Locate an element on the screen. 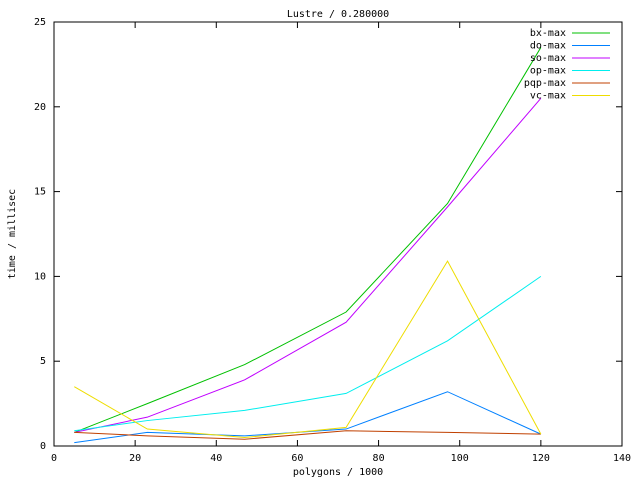 This screenshot has height=480, width=640. y-tick-label: 5 is located at coordinates (43, 361).